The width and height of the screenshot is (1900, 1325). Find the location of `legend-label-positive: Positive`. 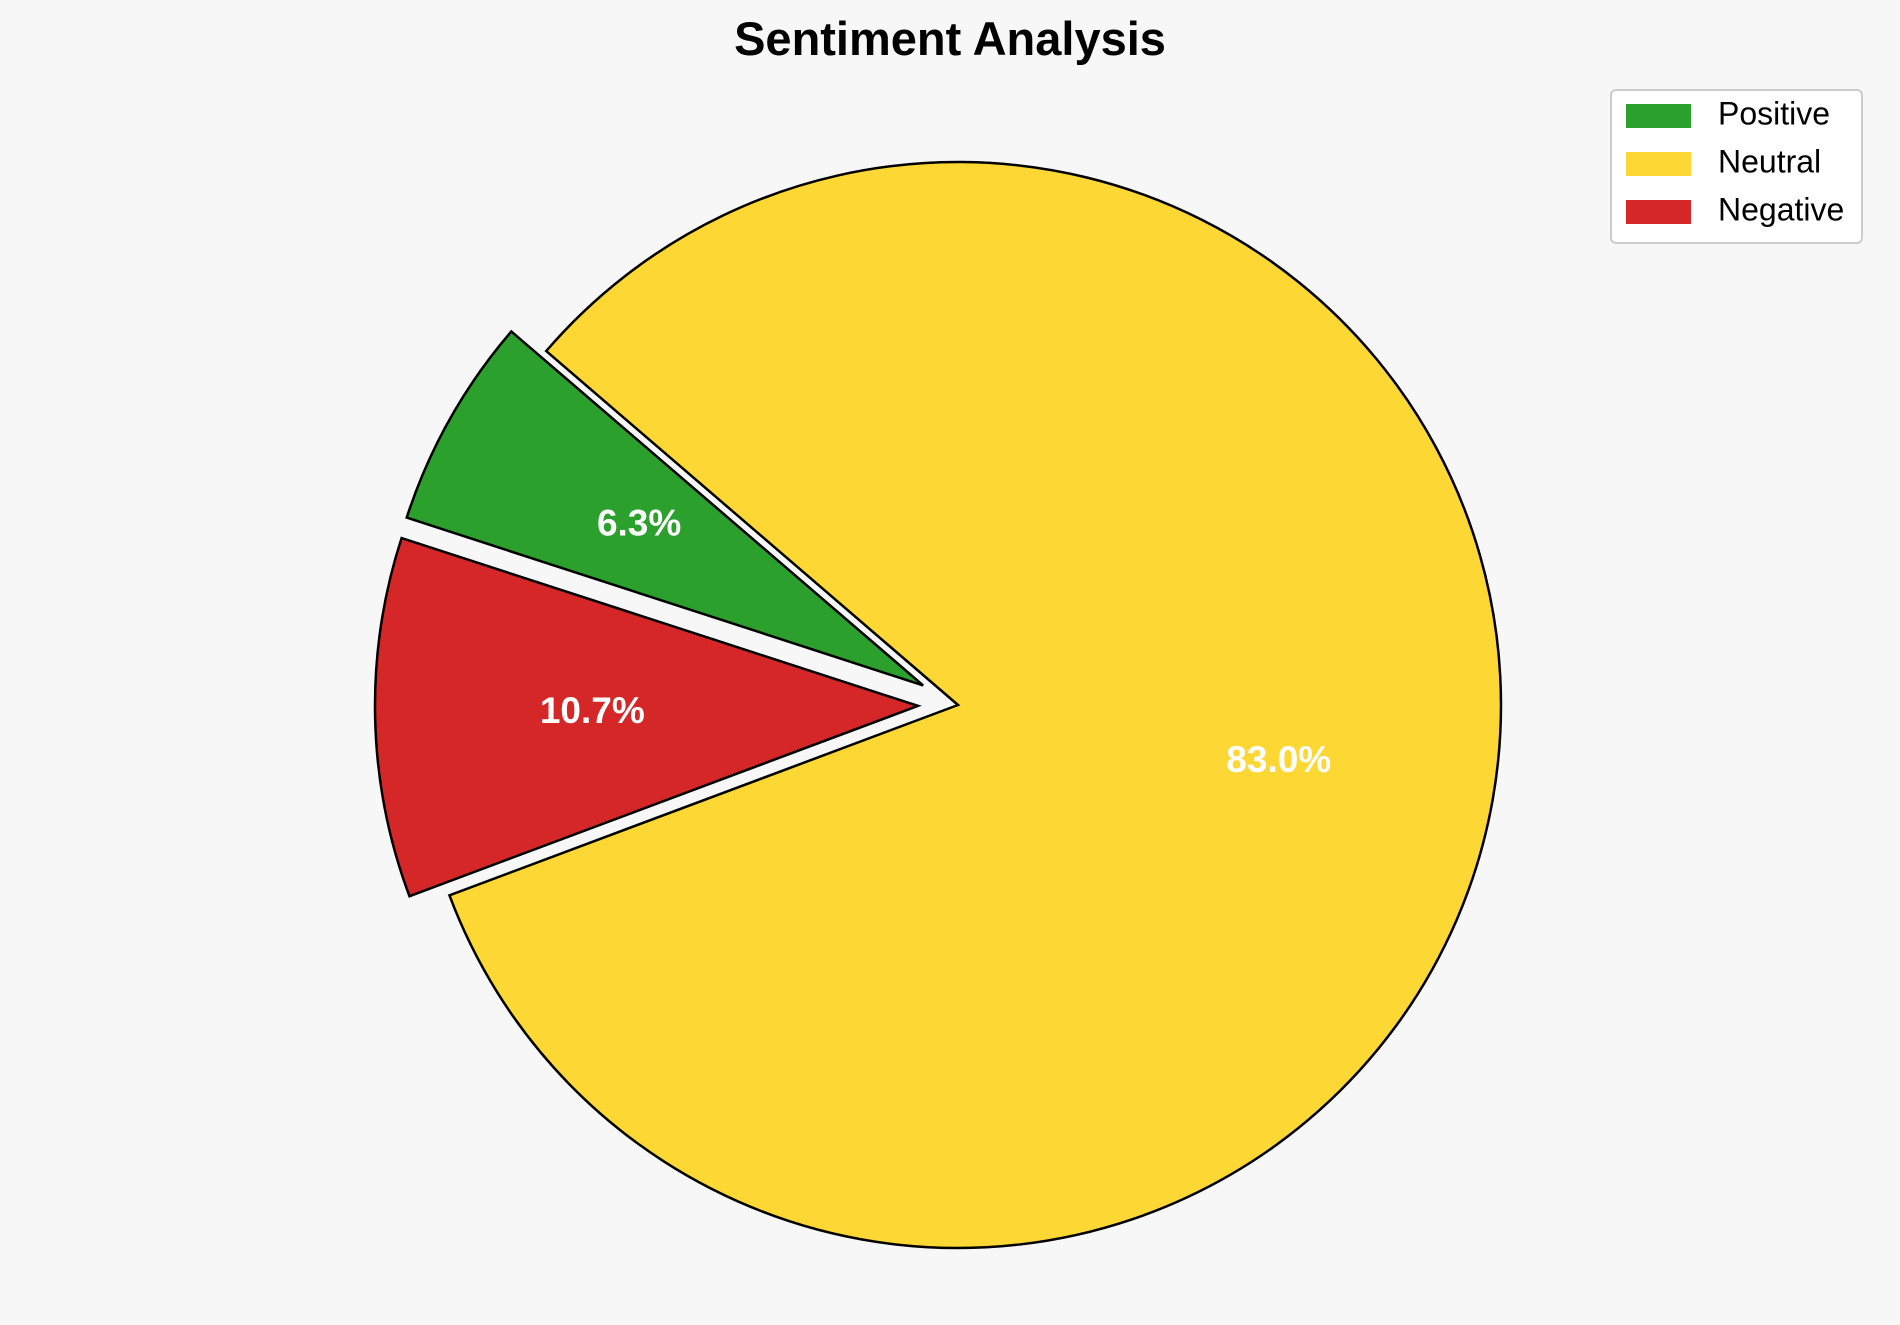

legend-label-positive: Positive is located at coordinates (1774, 113).